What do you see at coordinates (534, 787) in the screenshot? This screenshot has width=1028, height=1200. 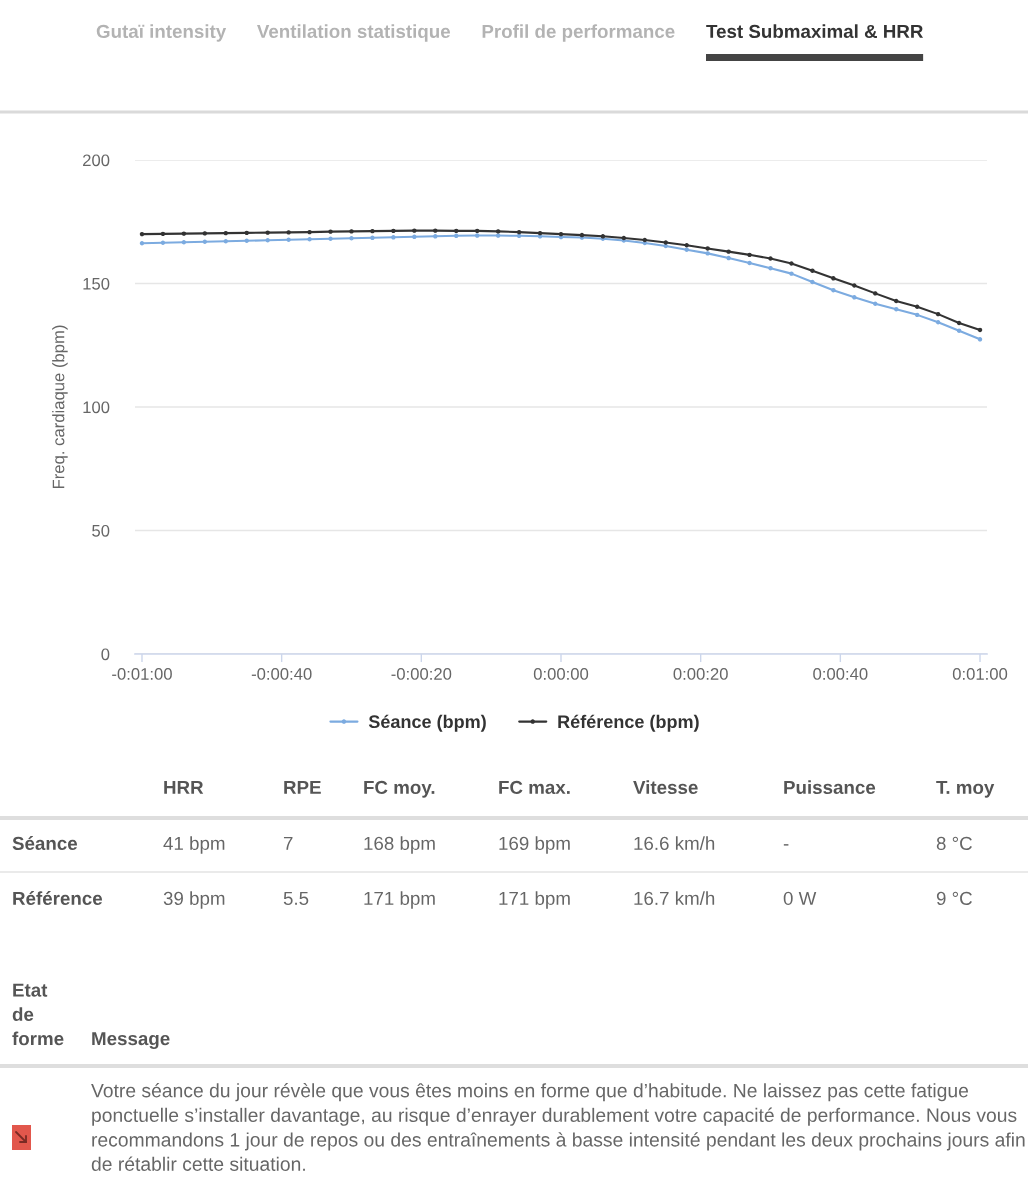 I see `category-label: FC max.` at bounding box center [534, 787].